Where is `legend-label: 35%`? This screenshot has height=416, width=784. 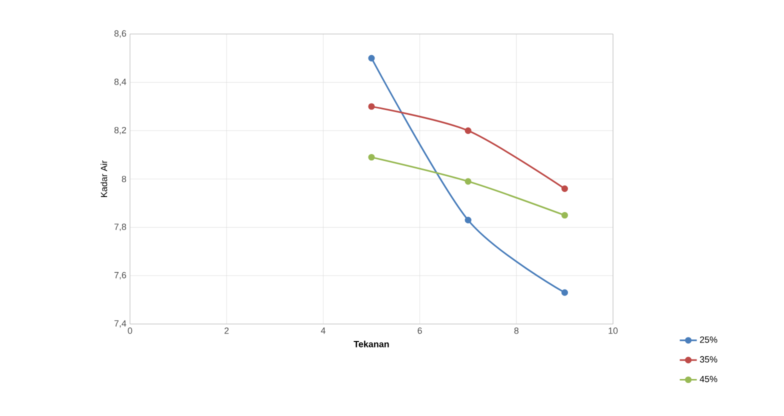 legend-label: 35% is located at coordinates (709, 359).